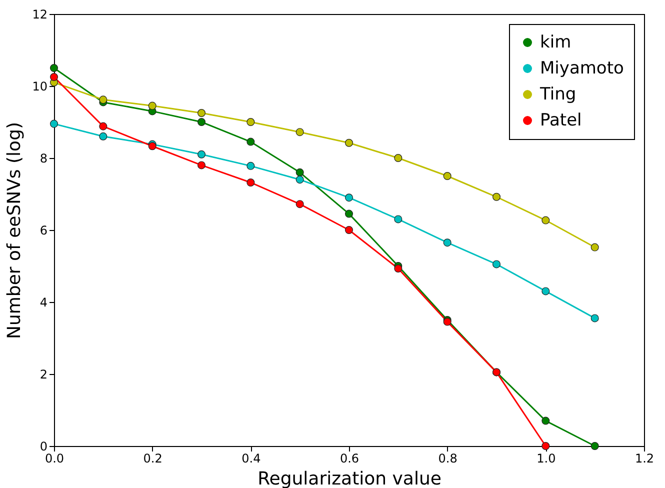 Image resolution: width=665 pixels, height=488 pixels. I want to click on y-axis-title: Number of eeSNVs (log), so click(15, 231).